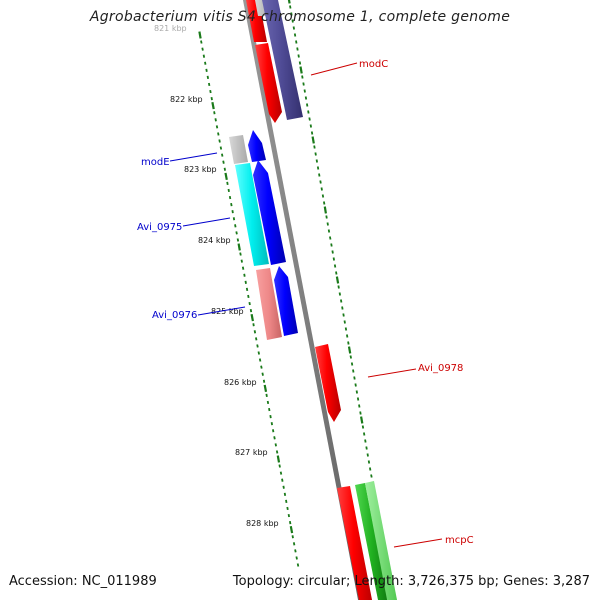 The height and width of the screenshot is (604, 600). What do you see at coordinates (159, 227) in the screenshot?
I see `gene-label-Avi_0975: Avi_0975` at bounding box center [159, 227].